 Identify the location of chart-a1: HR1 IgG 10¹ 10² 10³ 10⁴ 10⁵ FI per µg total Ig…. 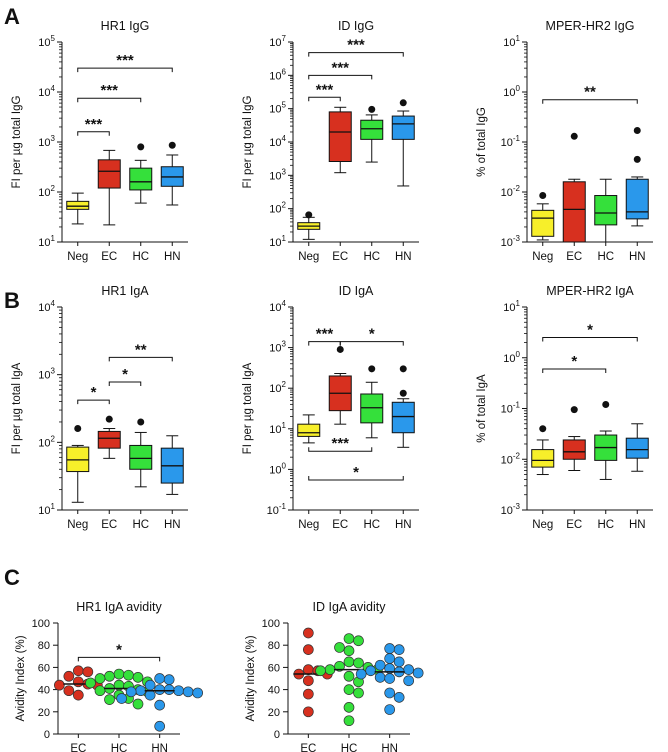
(99, 141).